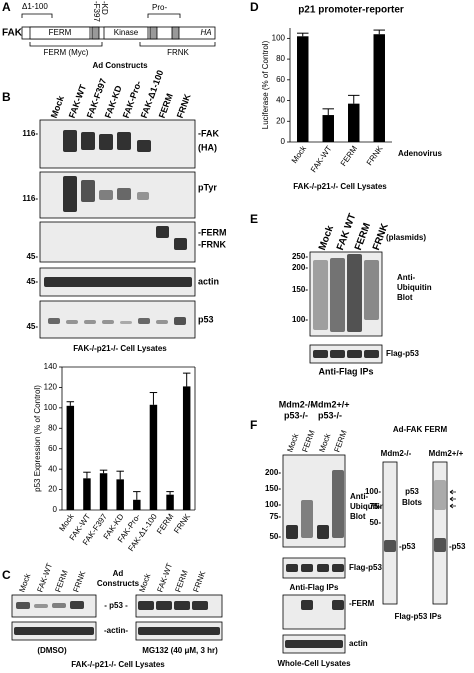 The width and height of the screenshot is (474, 673). I want to click on x-tick-label: Mock, so click(299, 154).